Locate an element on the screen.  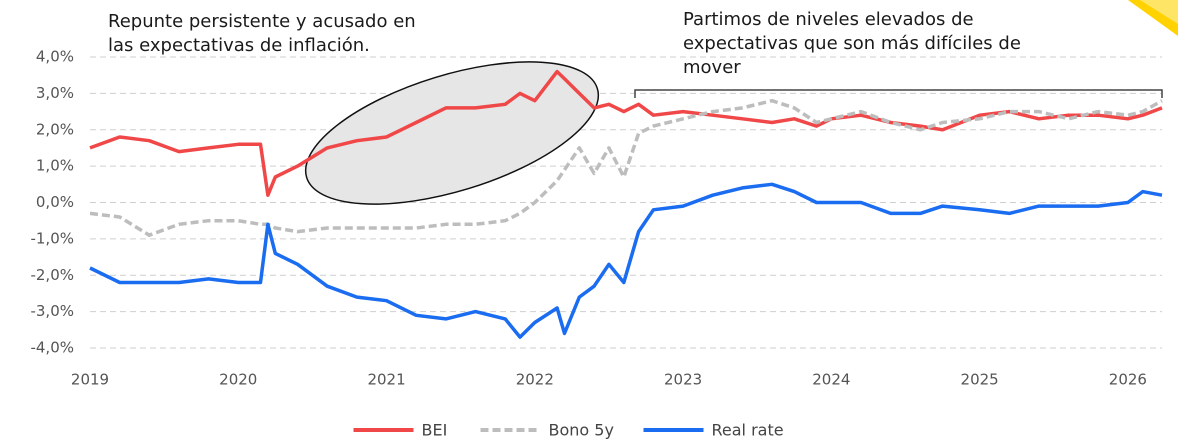
x-tick-label: 2025 is located at coordinates (980, 380).